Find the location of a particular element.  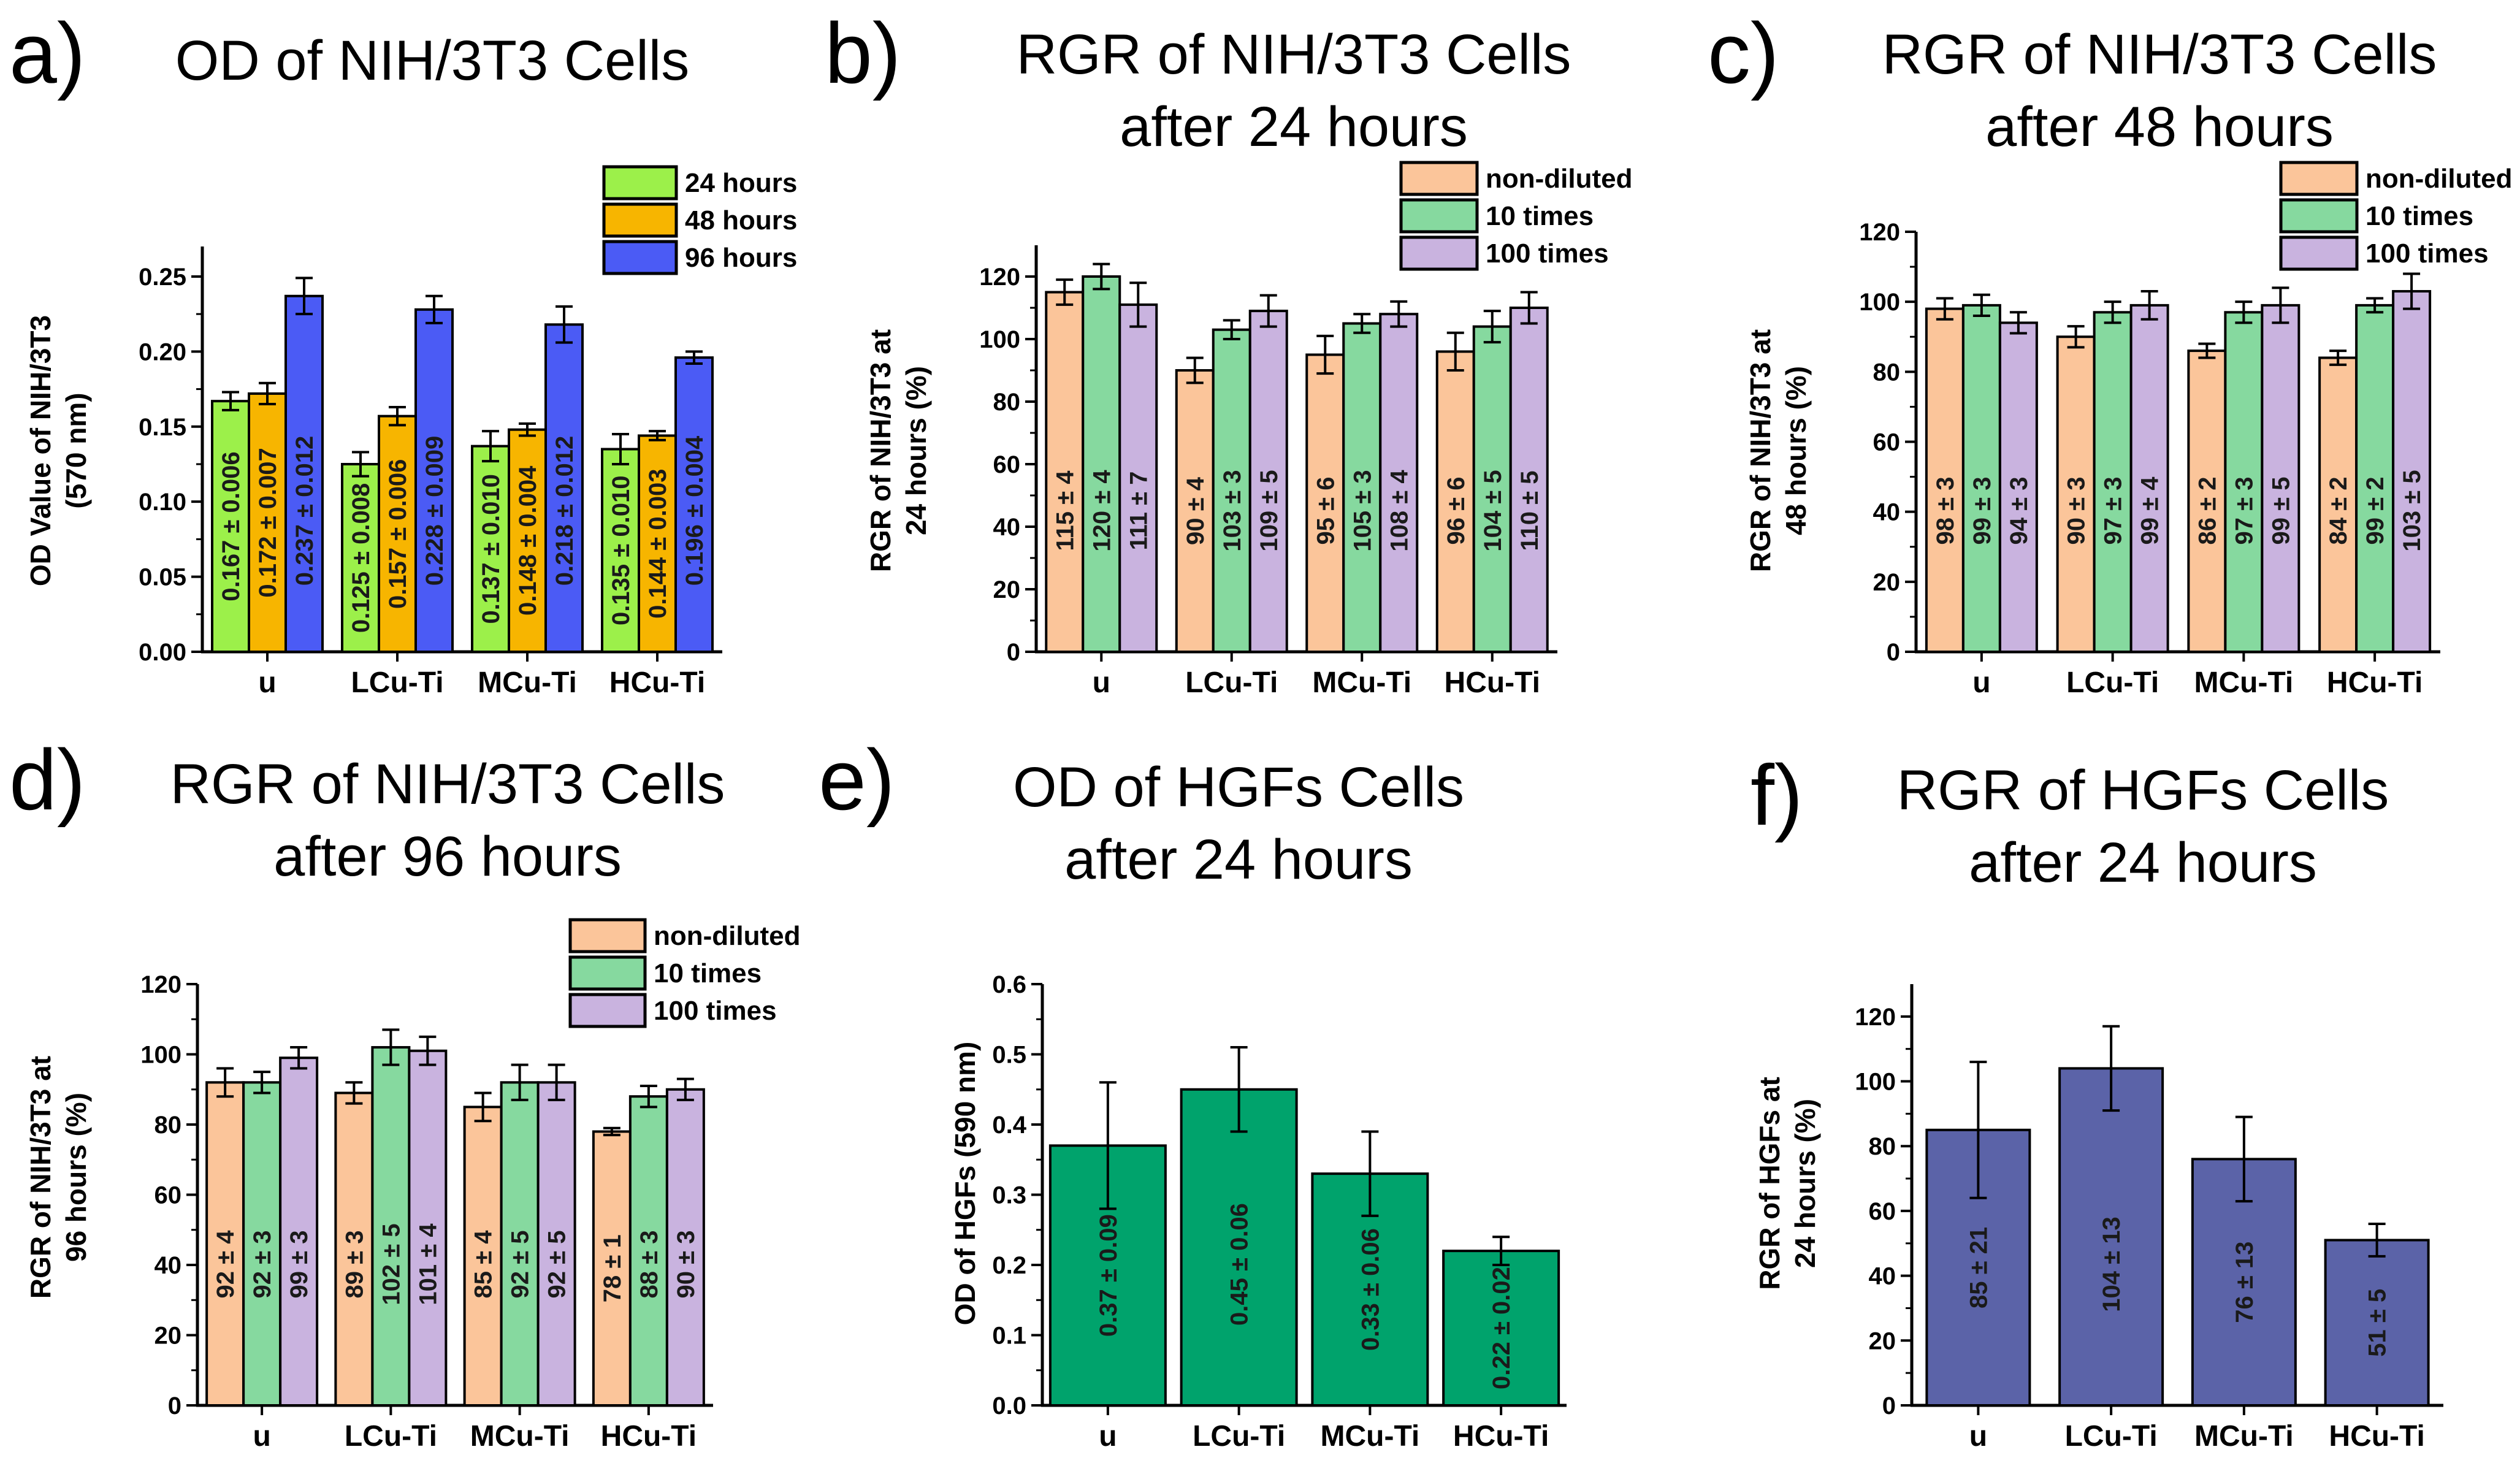

data-label: 103 ± 3 is located at coordinates (1232, 511).